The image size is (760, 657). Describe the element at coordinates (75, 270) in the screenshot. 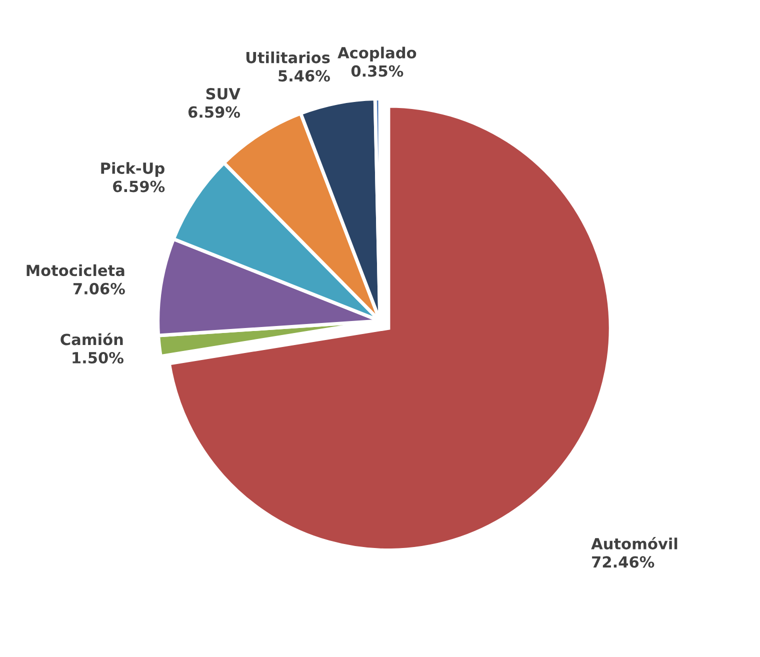

I see `slice-label: Motocicleta` at that location.